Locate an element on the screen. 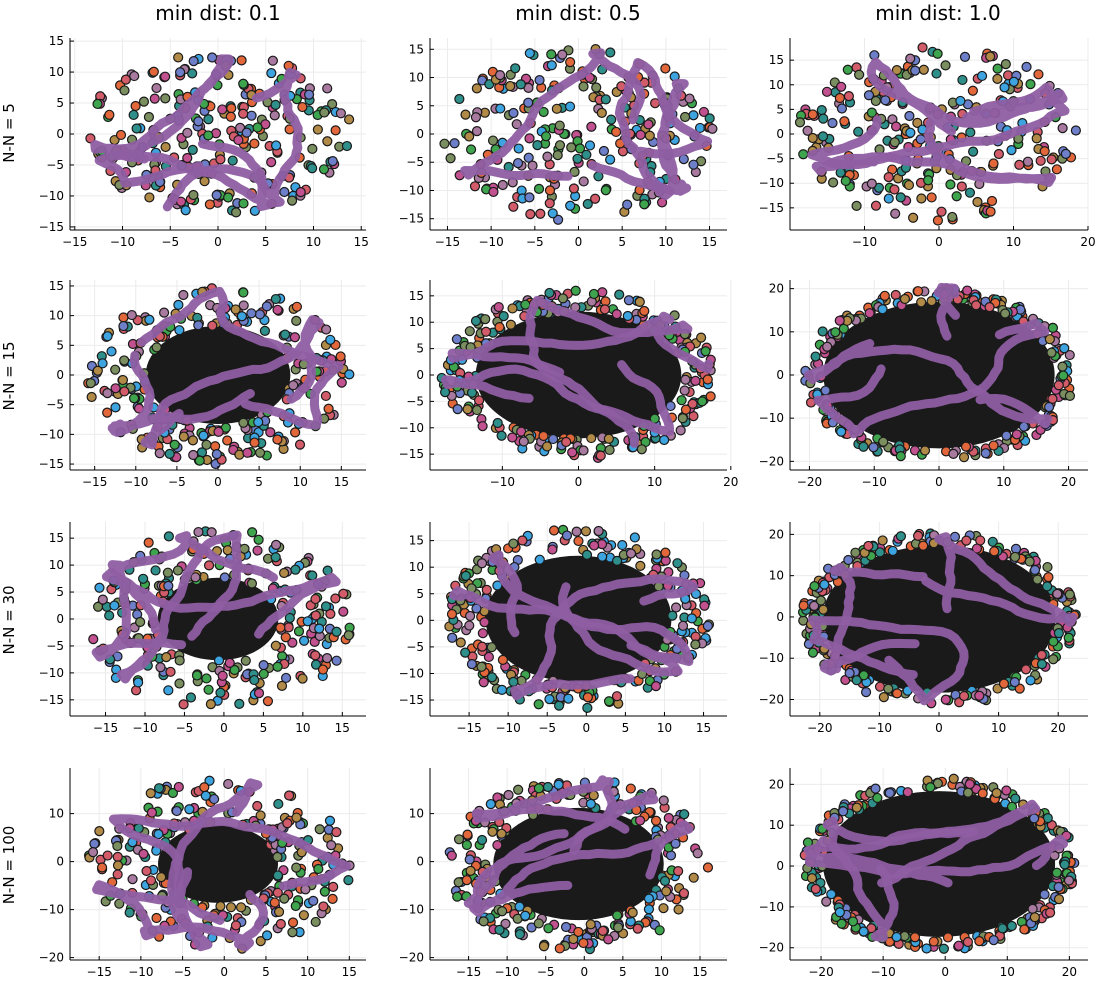 Image resolution: width=1100 pixels, height=1000 pixels. y-tick-label: 0 is located at coordinates (420, 862).